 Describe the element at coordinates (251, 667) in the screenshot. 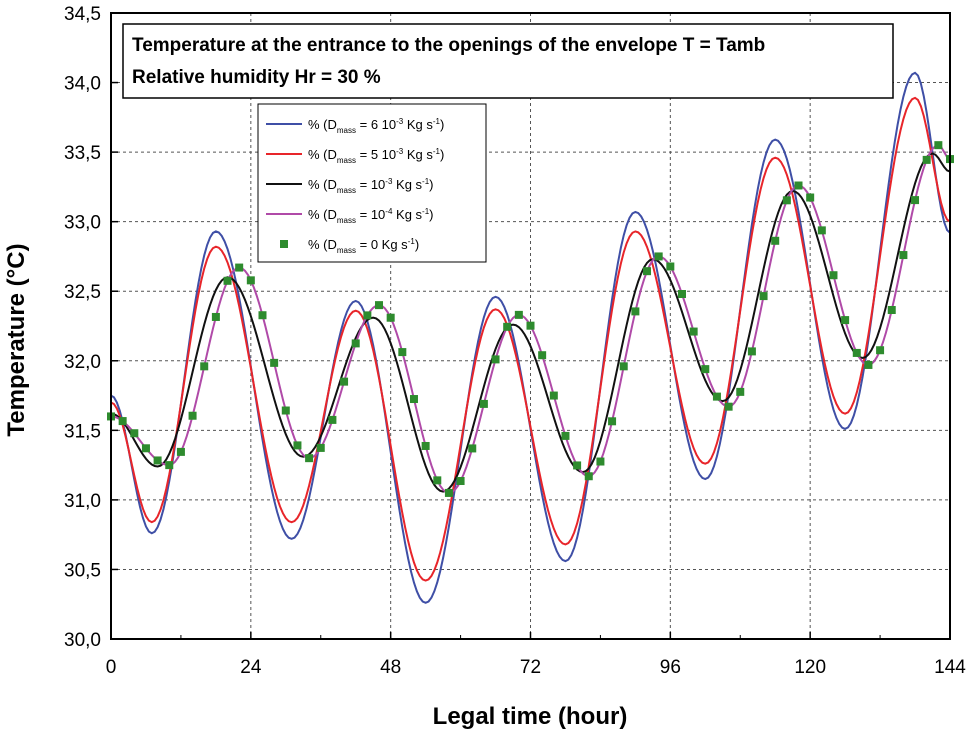

I see `x-tick-label: 24` at that location.